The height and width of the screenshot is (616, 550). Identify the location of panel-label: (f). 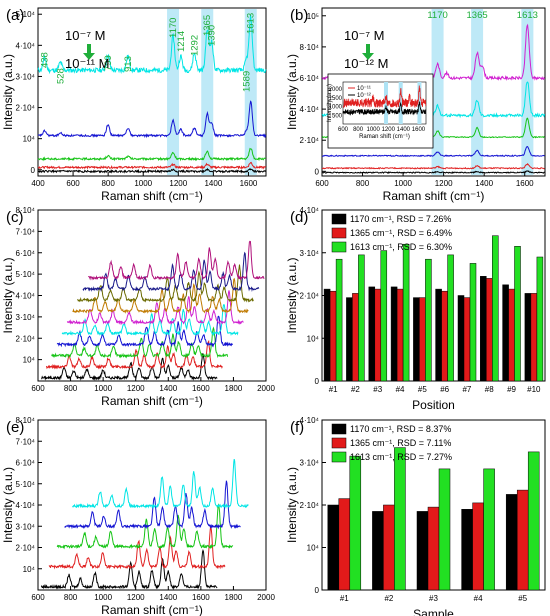
(297, 427).